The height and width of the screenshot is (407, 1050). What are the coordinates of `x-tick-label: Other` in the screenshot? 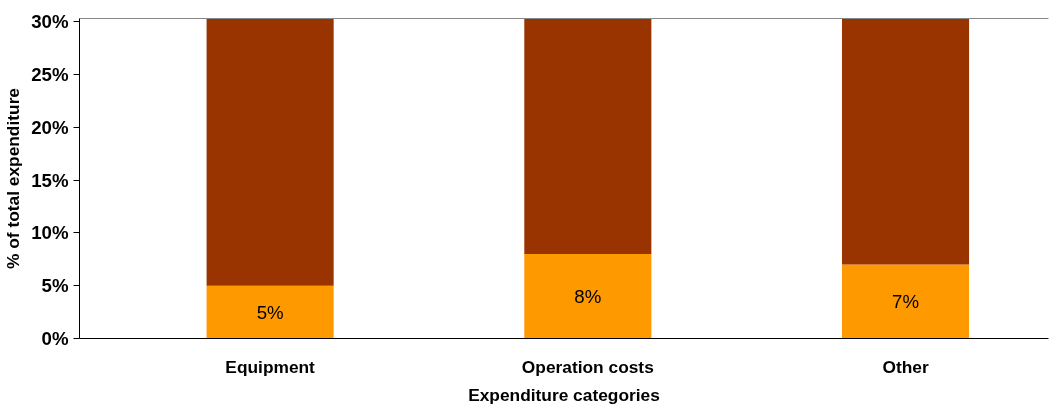 It's located at (905, 366).